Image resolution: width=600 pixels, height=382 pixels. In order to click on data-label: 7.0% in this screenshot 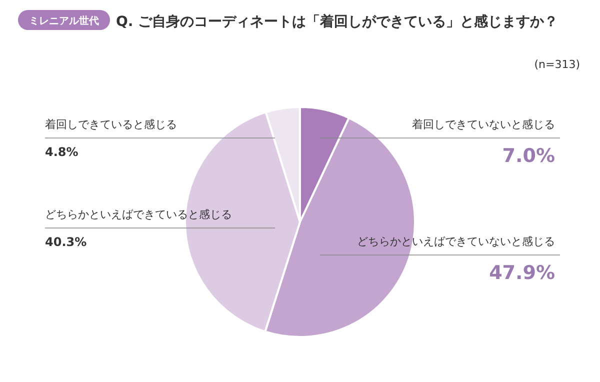, I will do `click(528, 156)`.